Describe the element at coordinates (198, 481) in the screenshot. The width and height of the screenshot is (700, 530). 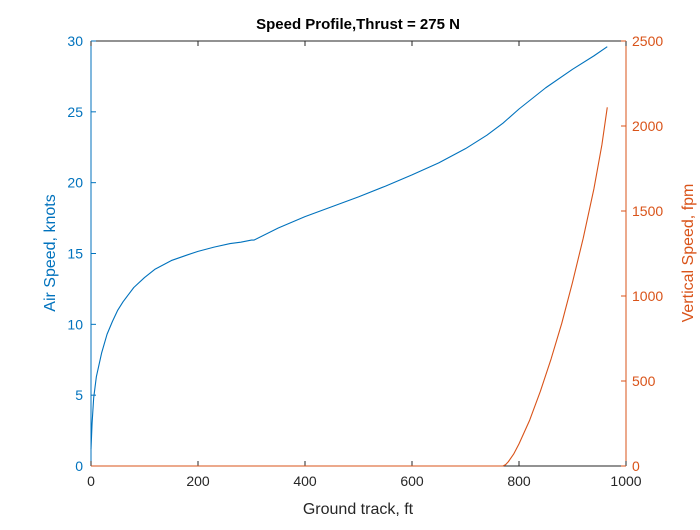
I see `x-tick-label: 200` at that location.